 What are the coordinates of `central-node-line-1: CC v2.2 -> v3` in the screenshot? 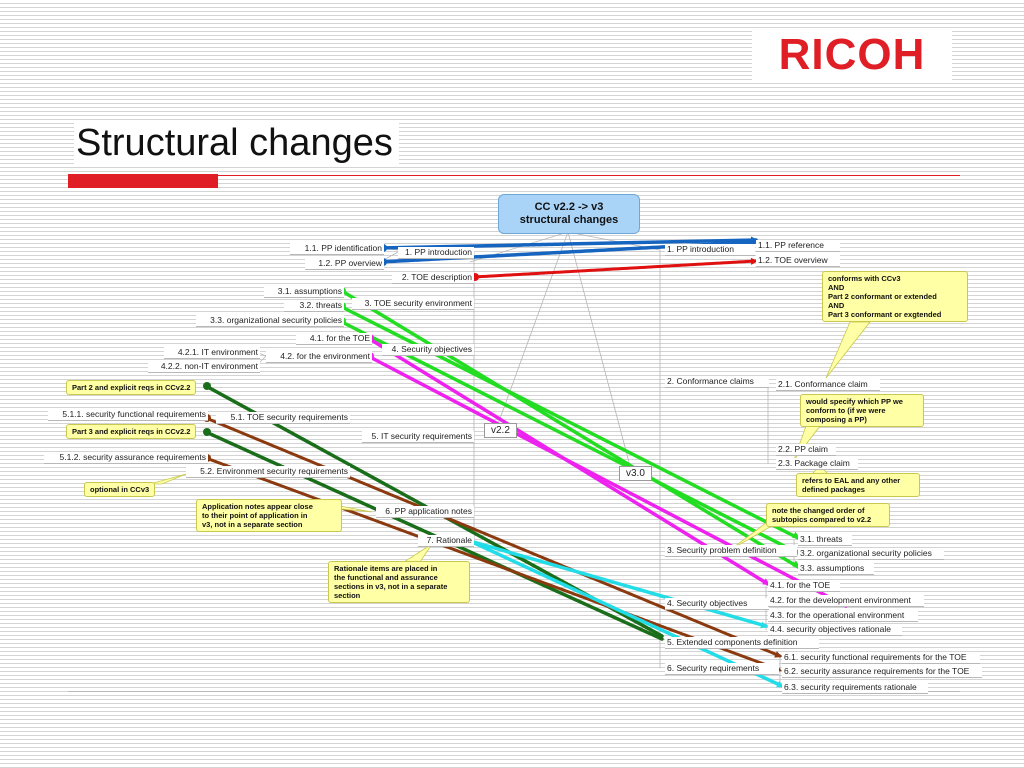 It's located at (569, 207).